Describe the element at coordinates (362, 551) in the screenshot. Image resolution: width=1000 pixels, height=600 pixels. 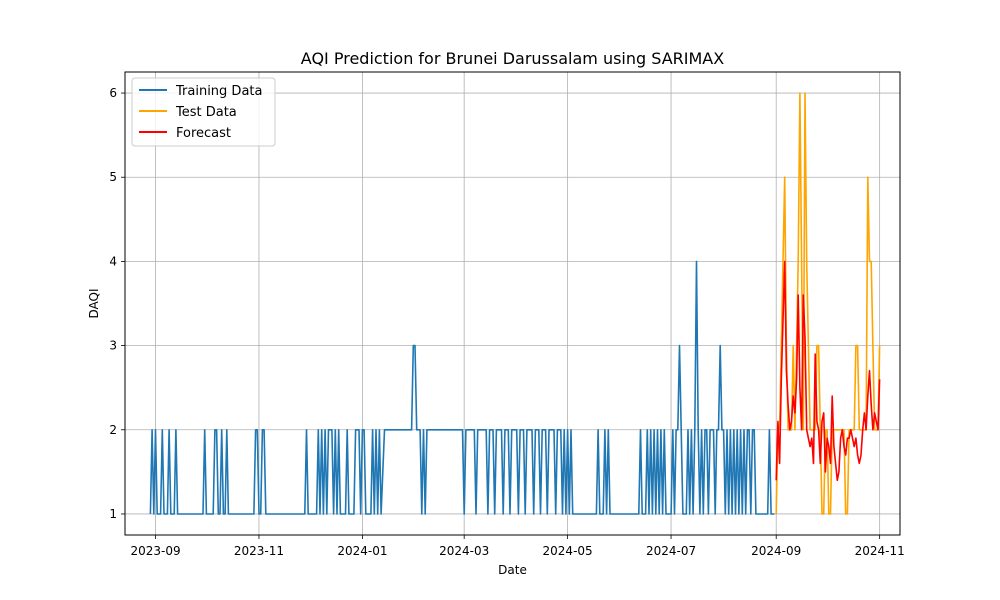
I see `x-tick-label: 2024-01` at that location.